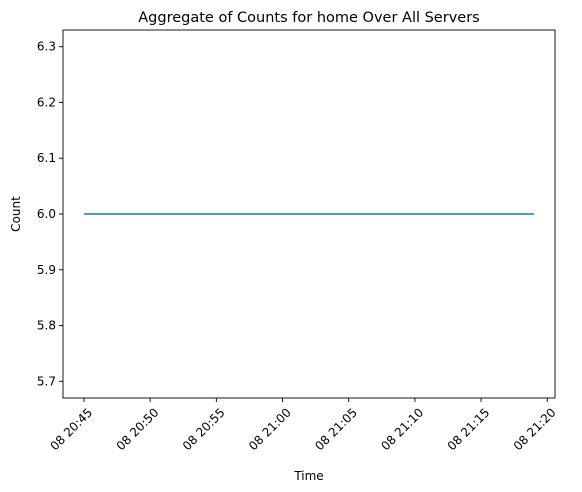 The width and height of the screenshot is (582, 492). Describe the element at coordinates (16, 214) in the screenshot. I see `y-axis-label: Count` at that location.